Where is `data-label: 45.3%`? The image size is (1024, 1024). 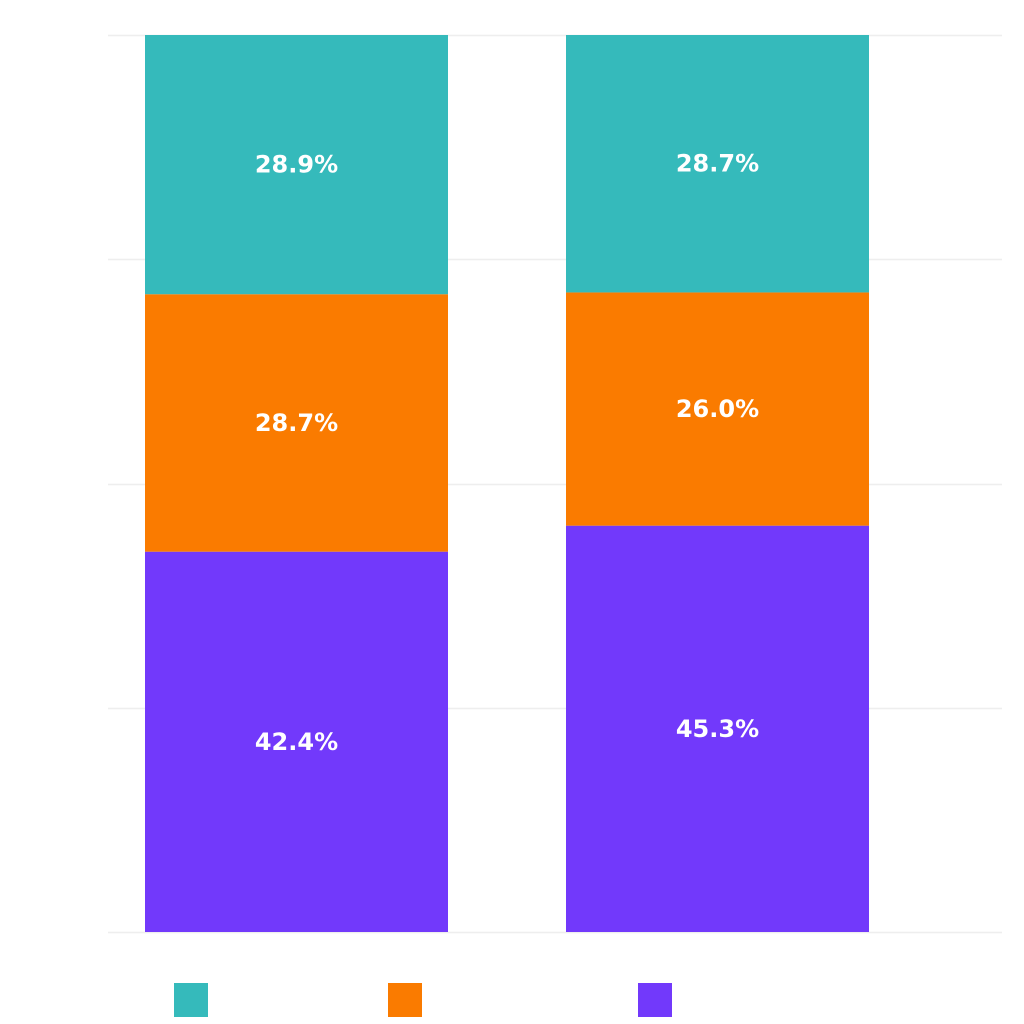 data-label: 45.3% is located at coordinates (717, 729).